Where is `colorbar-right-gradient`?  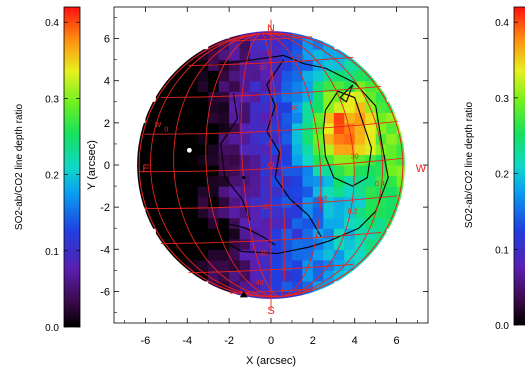 colorbar-right-gradient is located at coordinates (519, 166).